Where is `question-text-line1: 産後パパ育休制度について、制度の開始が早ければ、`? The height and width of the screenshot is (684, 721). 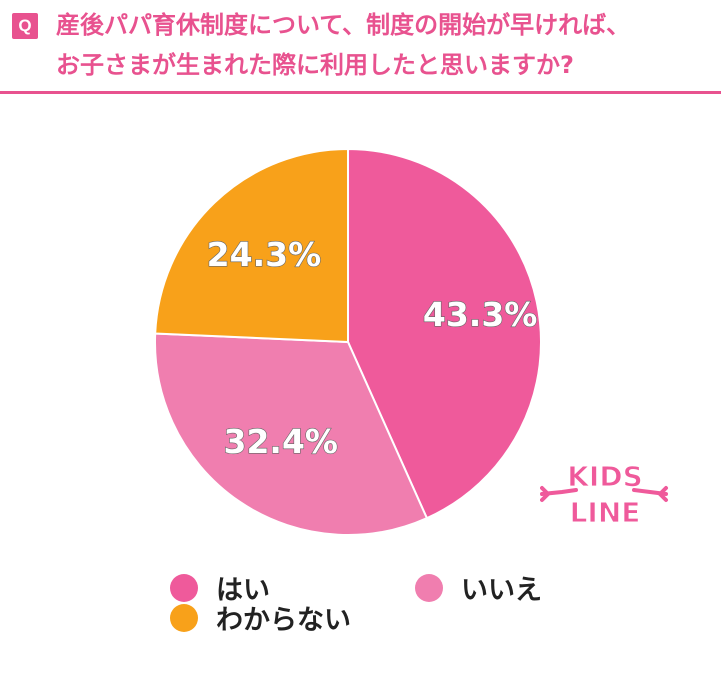 question-text-line1: 産後パパ育休制度について、制度の開始が早ければ、 is located at coordinates (343, 25).